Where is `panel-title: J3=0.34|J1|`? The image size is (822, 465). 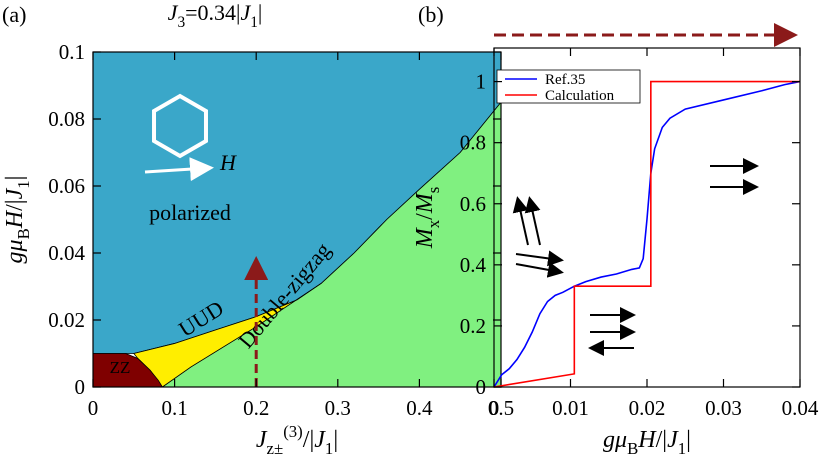 panel-title: J3=0.34|J1| is located at coordinates (215, 15).